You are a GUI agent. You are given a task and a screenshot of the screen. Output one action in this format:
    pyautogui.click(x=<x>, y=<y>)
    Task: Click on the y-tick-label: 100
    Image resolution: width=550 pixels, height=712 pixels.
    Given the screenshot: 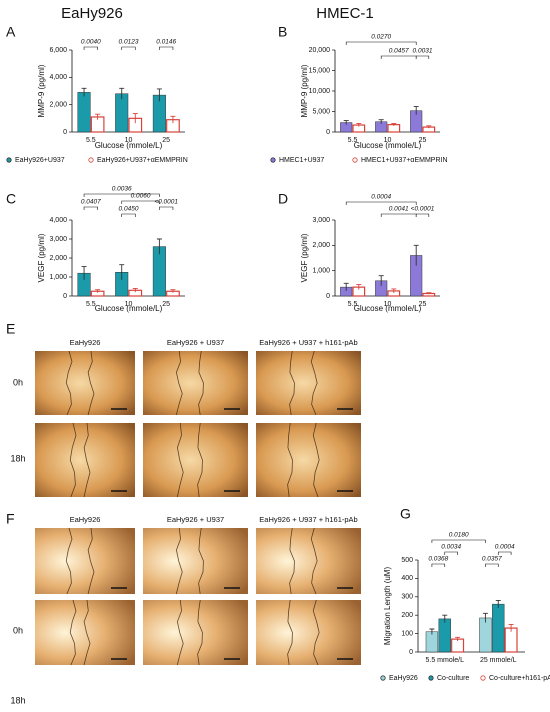 What is the action you would take?
    pyautogui.click(x=407, y=633)
    